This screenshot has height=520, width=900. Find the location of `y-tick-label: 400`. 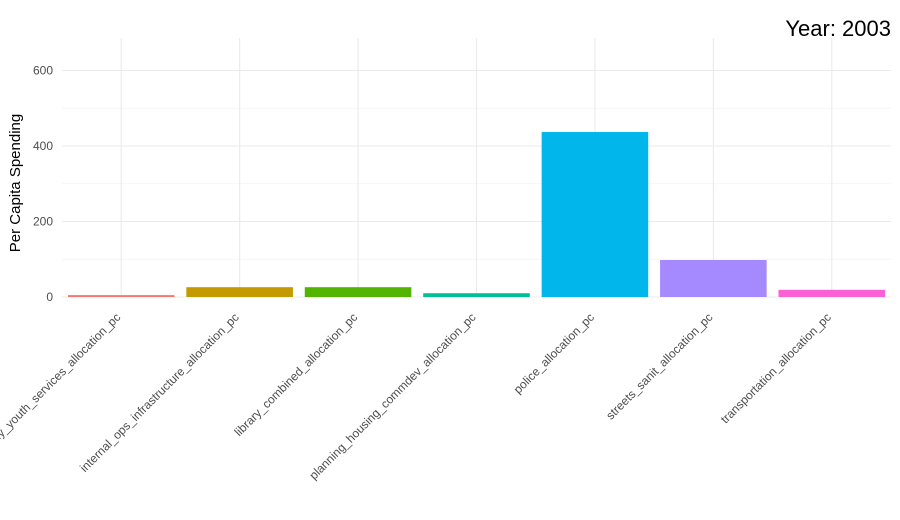

y-tick-label: 400 is located at coordinates (43, 146).